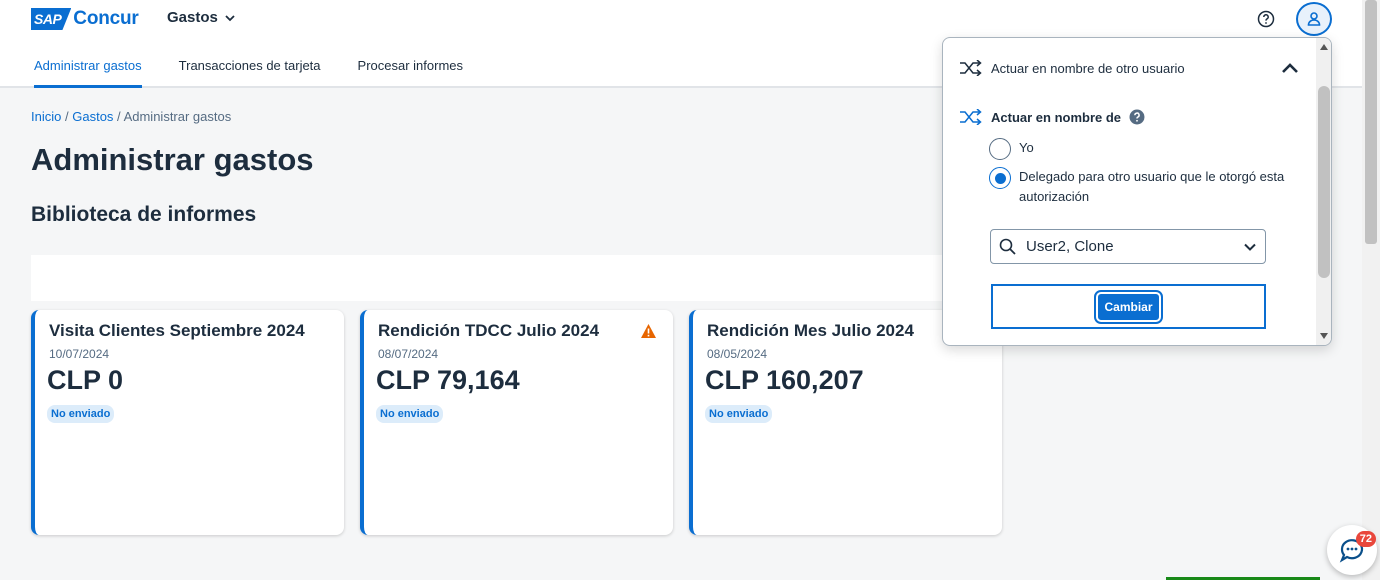 The width and height of the screenshot is (1380, 580). Describe the element at coordinates (51, 19) in the screenshot. I see `sap-logo-mark: SAP` at that location.